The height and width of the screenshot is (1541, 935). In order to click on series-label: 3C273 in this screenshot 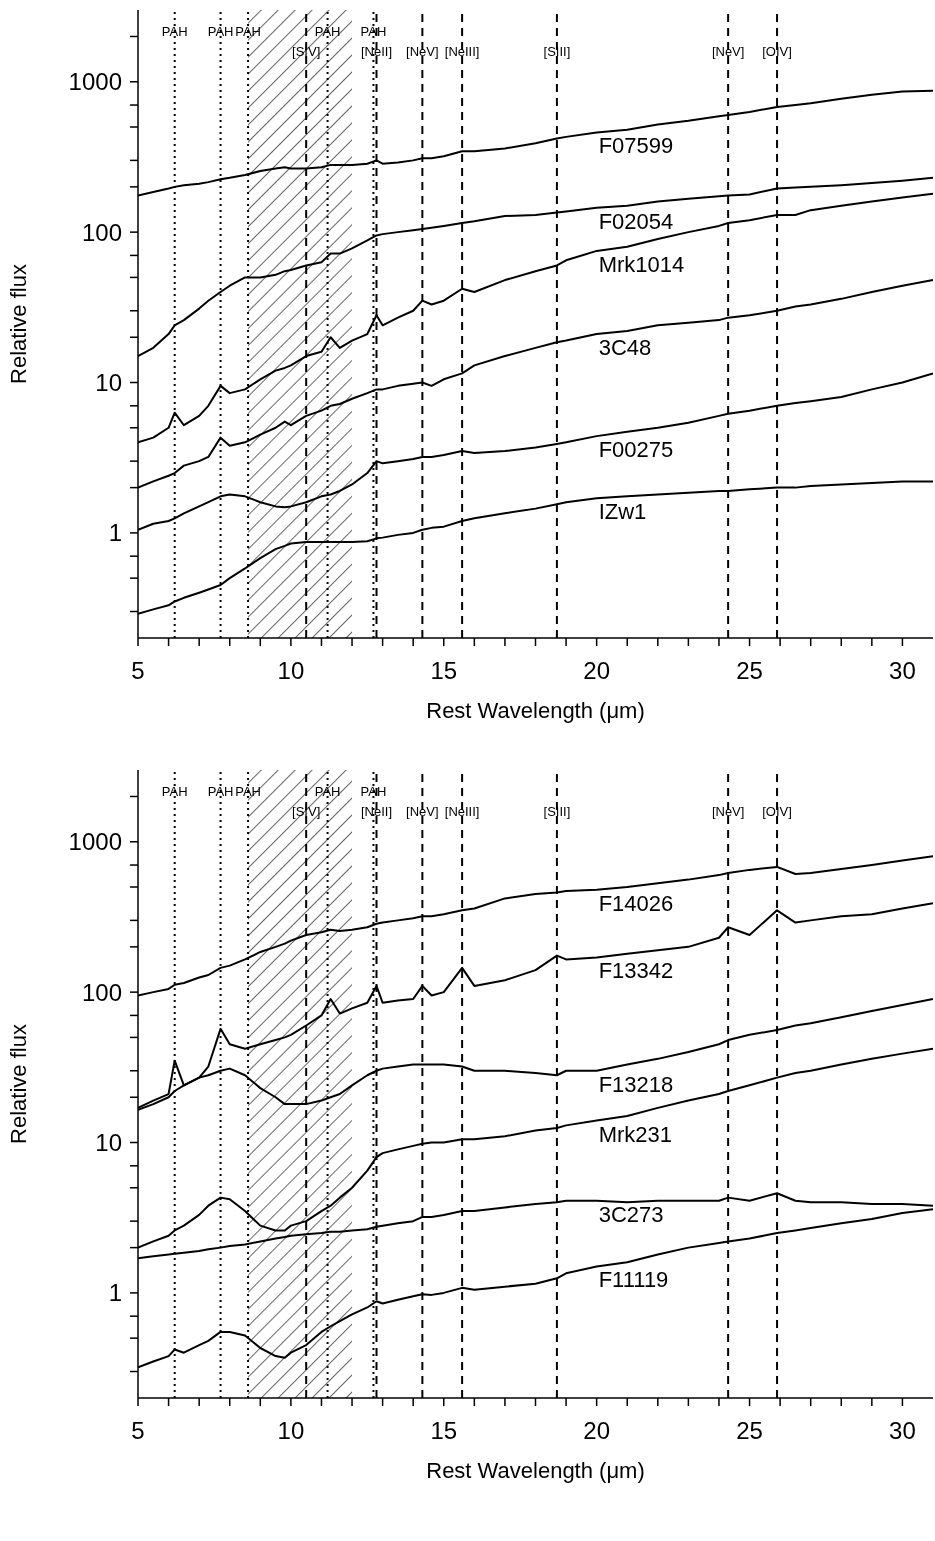, I will do `click(631, 1214)`.